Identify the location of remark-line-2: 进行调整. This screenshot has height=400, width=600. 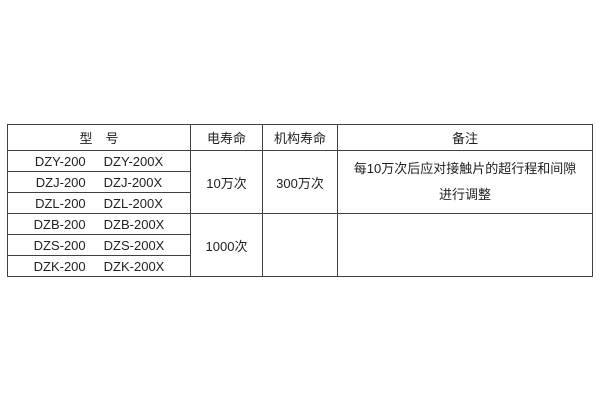
(464, 194).